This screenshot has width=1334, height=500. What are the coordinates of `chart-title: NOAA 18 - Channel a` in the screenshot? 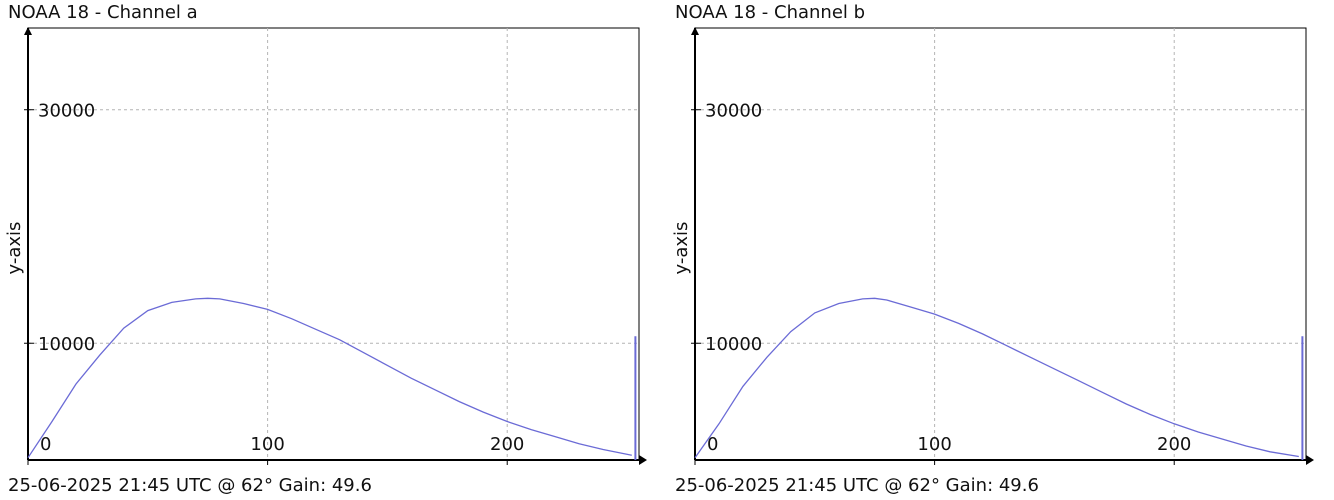 It's located at (103, 12).